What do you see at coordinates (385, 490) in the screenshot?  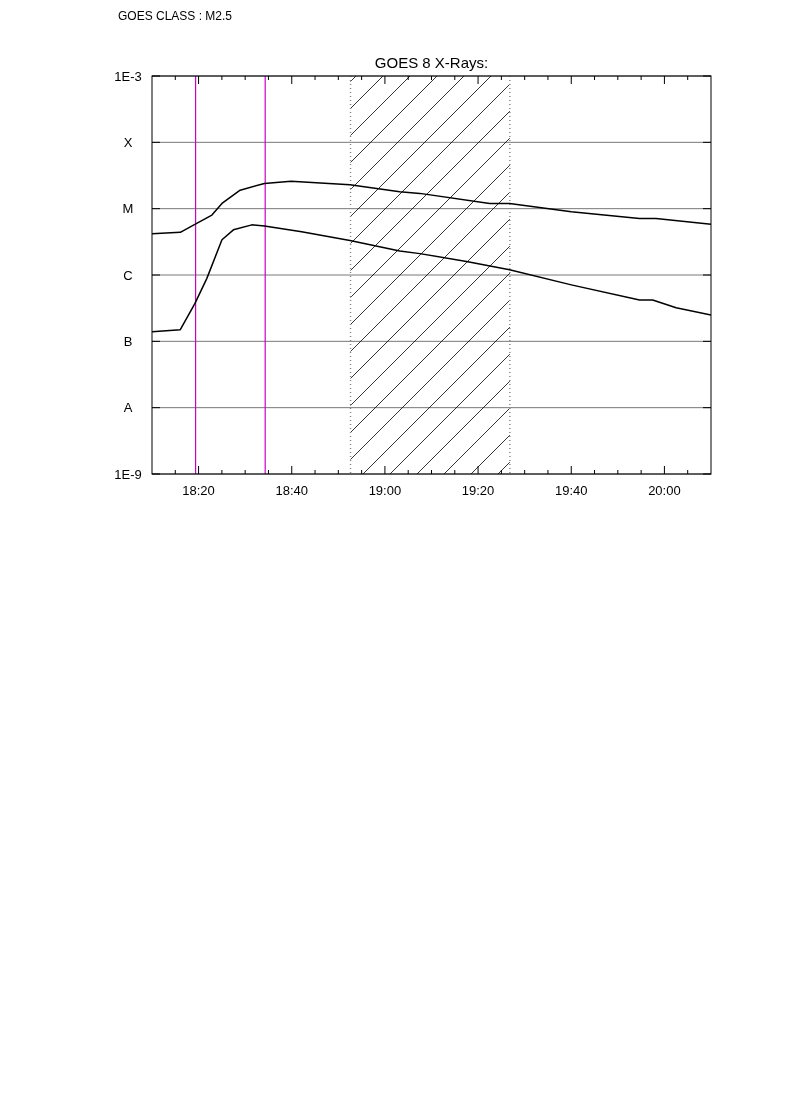 I see `x-tick-label: 19:00` at bounding box center [385, 490].